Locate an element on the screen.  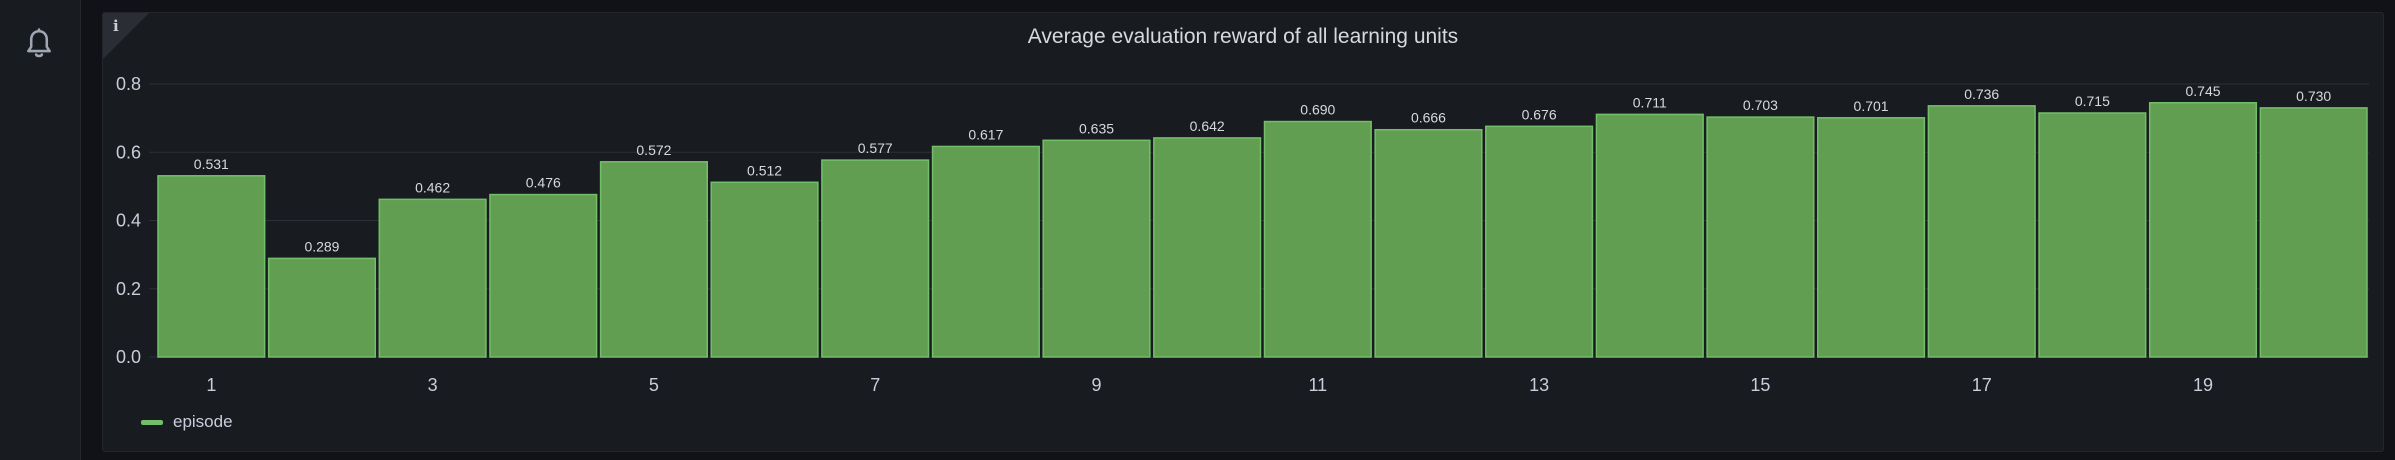
sidebar is located at coordinates (40, 230).